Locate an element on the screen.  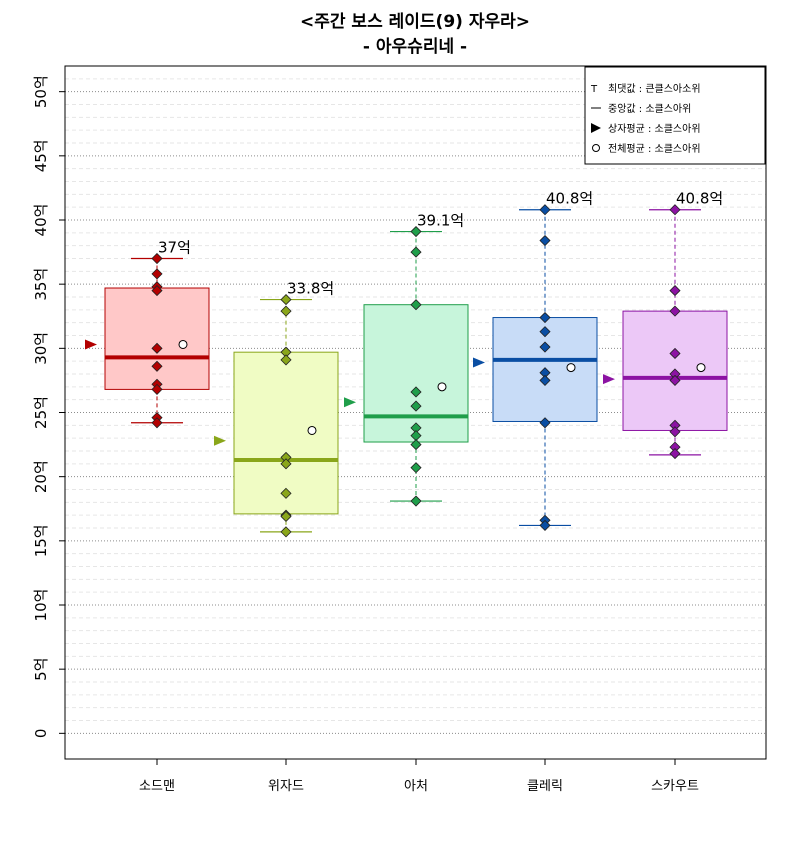
x-tick-label: 스카우트 is located at coordinates (675, 786).